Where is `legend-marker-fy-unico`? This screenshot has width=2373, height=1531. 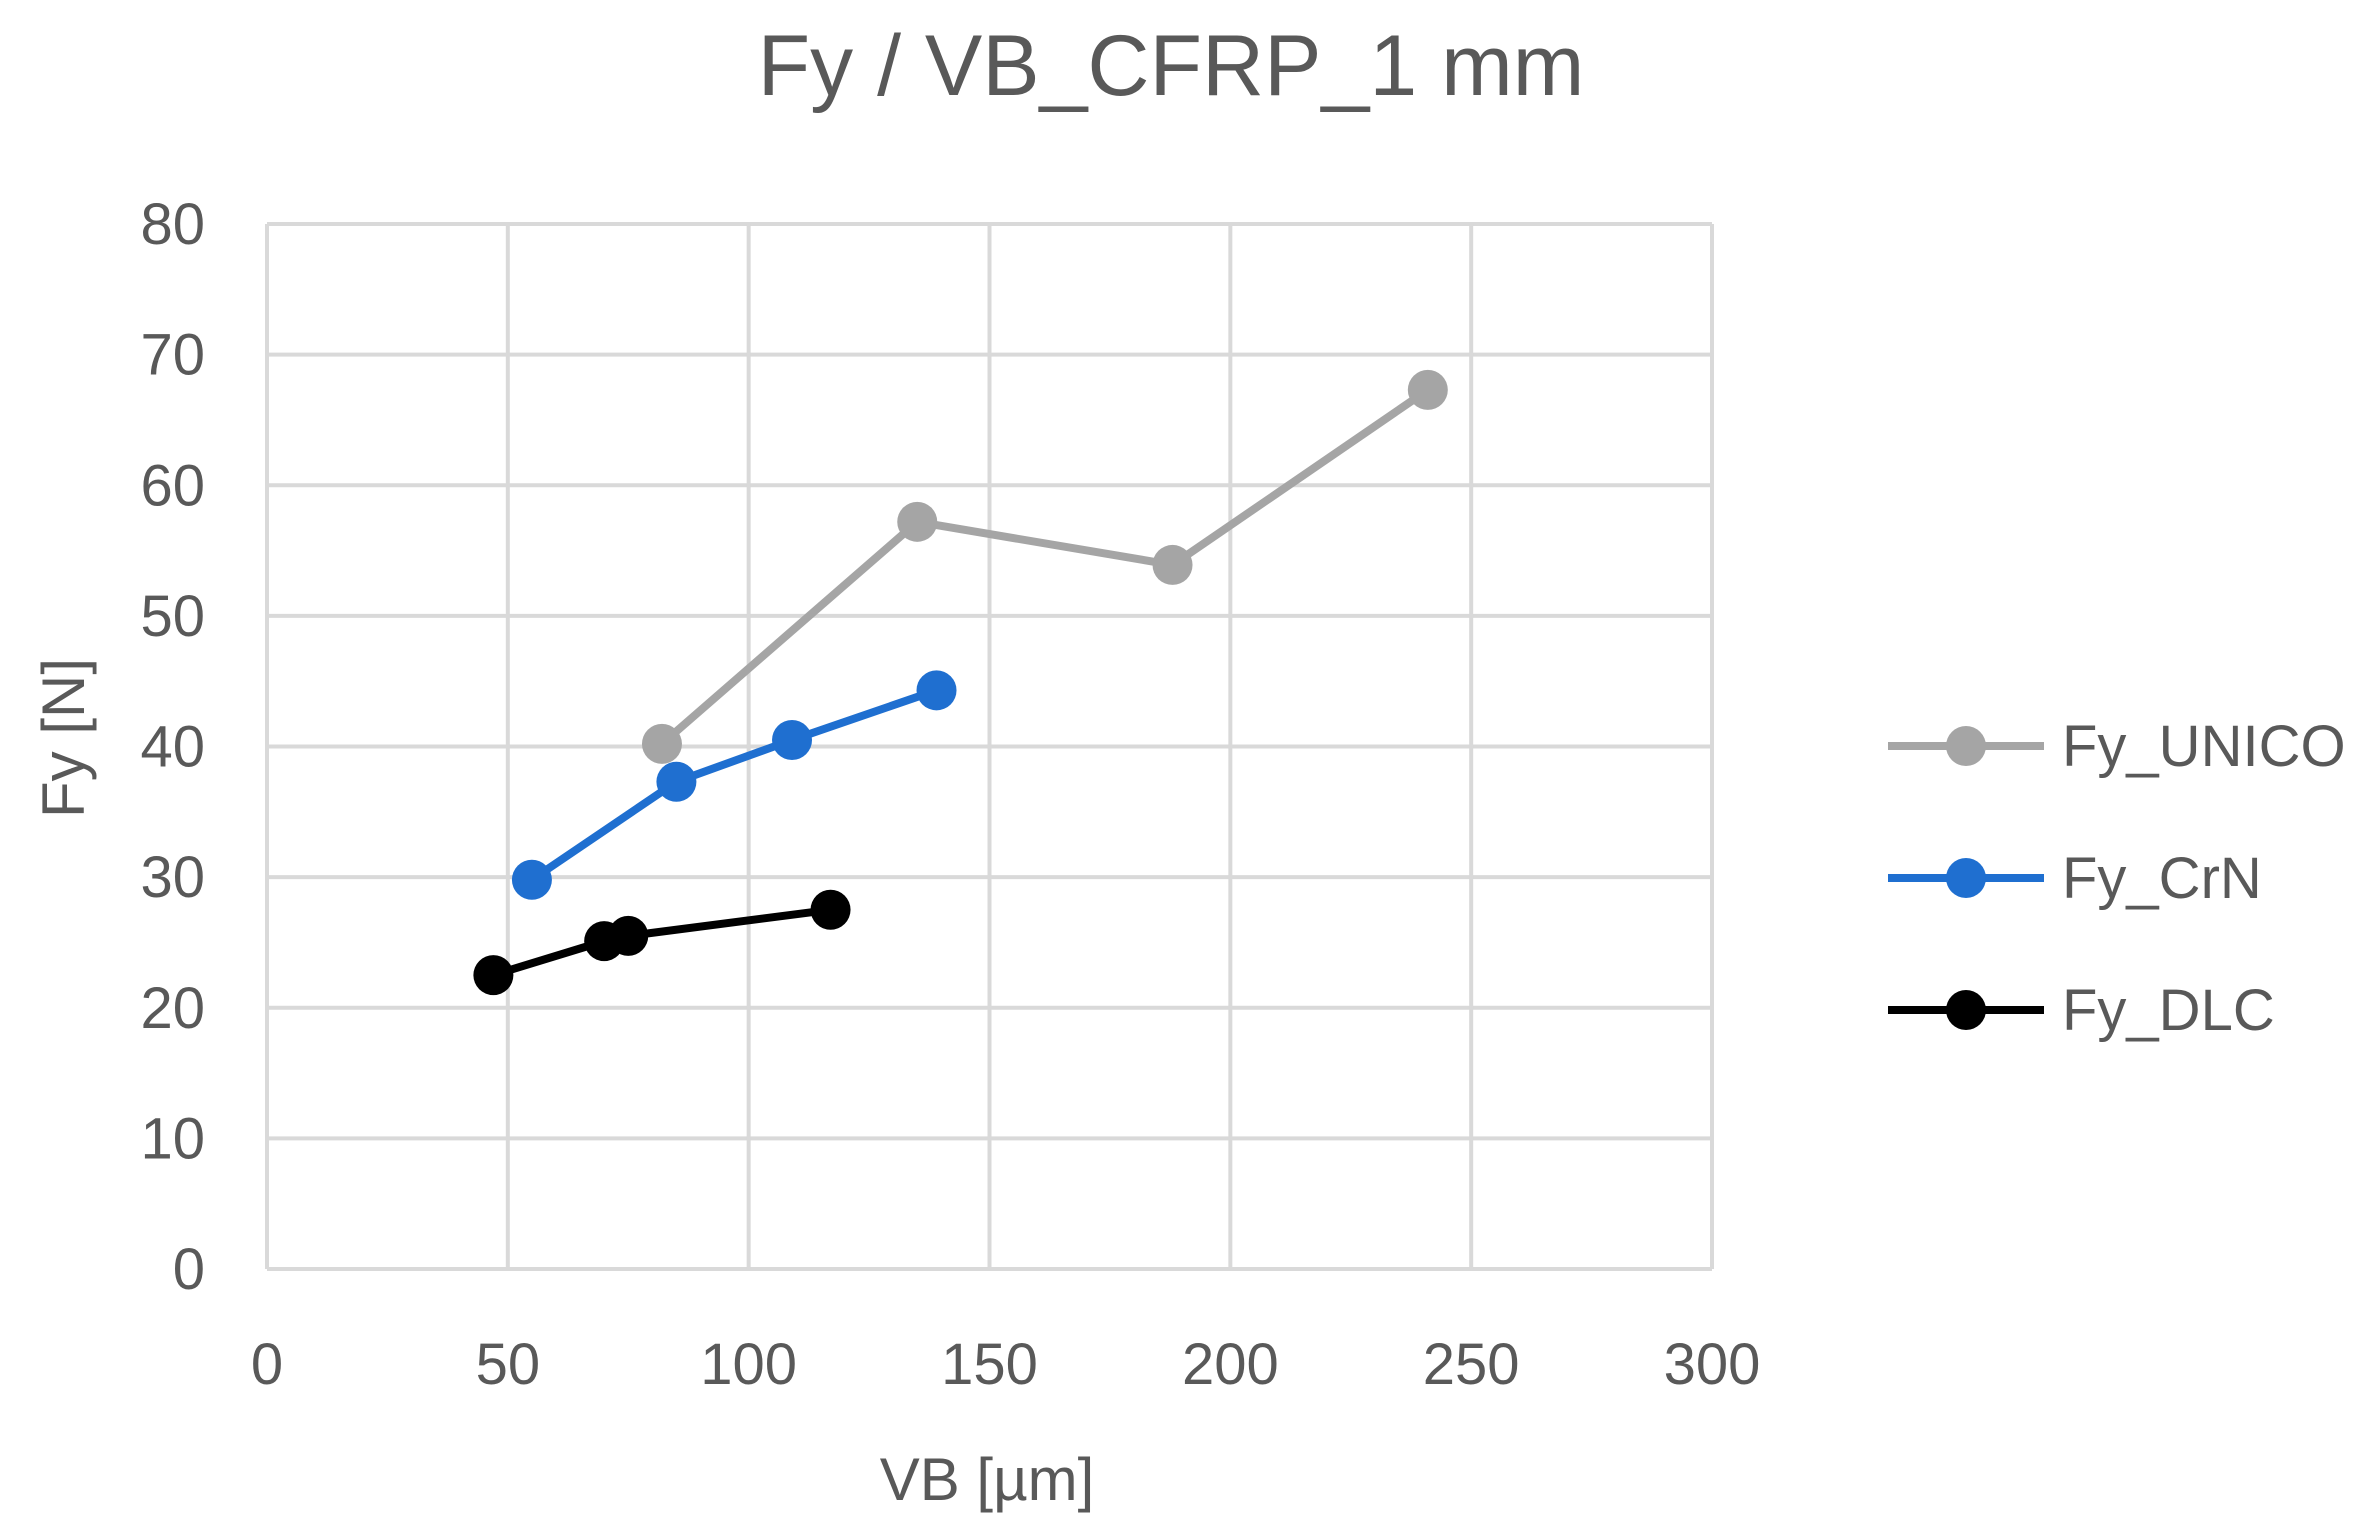 legend-marker-fy-unico is located at coordinates (1966, 746).